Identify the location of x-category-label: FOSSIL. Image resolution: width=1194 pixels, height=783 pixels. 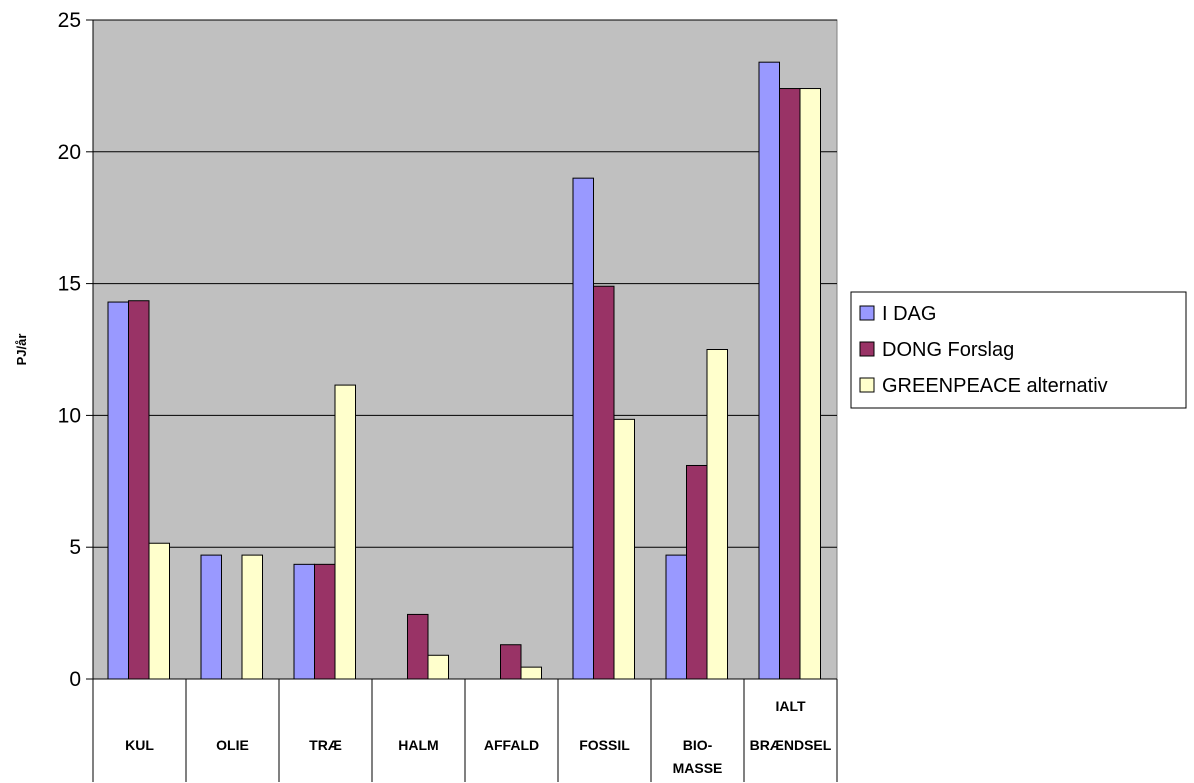
(604, 745).